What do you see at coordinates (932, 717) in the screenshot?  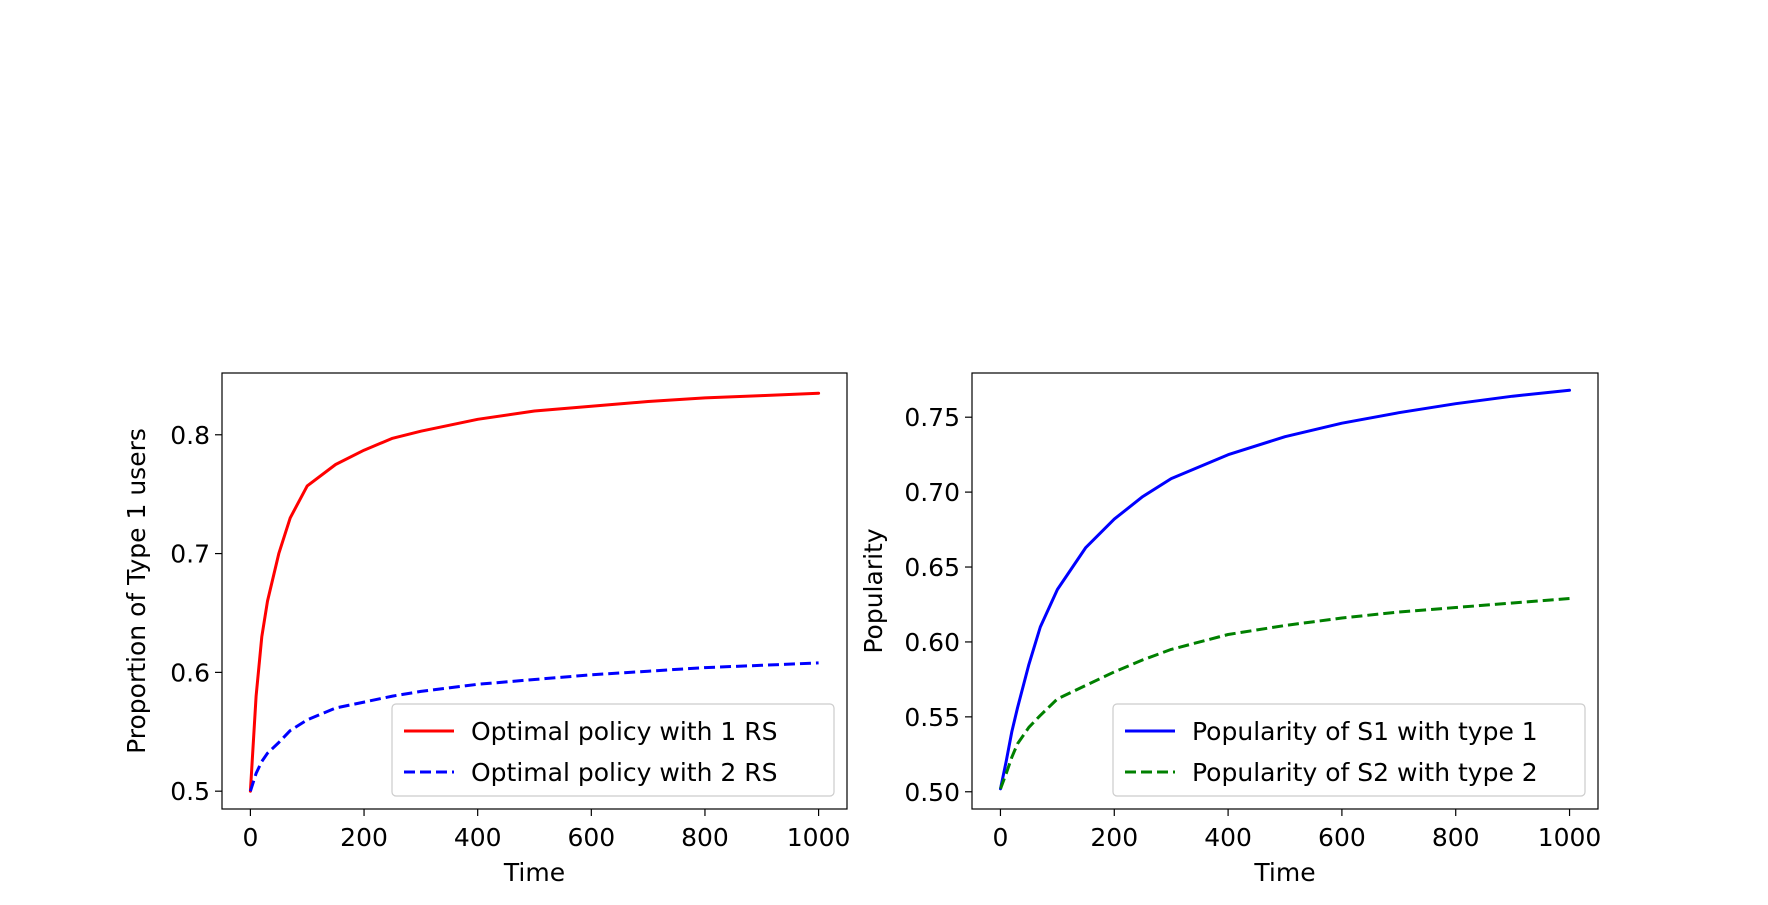 I see `y-tick-label: 0.55` at bounding box center [932, 717].